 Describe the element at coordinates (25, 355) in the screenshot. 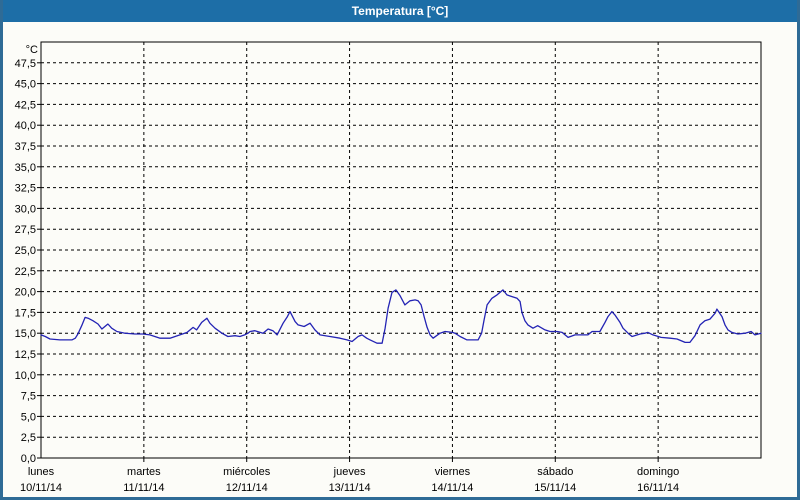

I see `y-tick-label: 12,5` at that location.